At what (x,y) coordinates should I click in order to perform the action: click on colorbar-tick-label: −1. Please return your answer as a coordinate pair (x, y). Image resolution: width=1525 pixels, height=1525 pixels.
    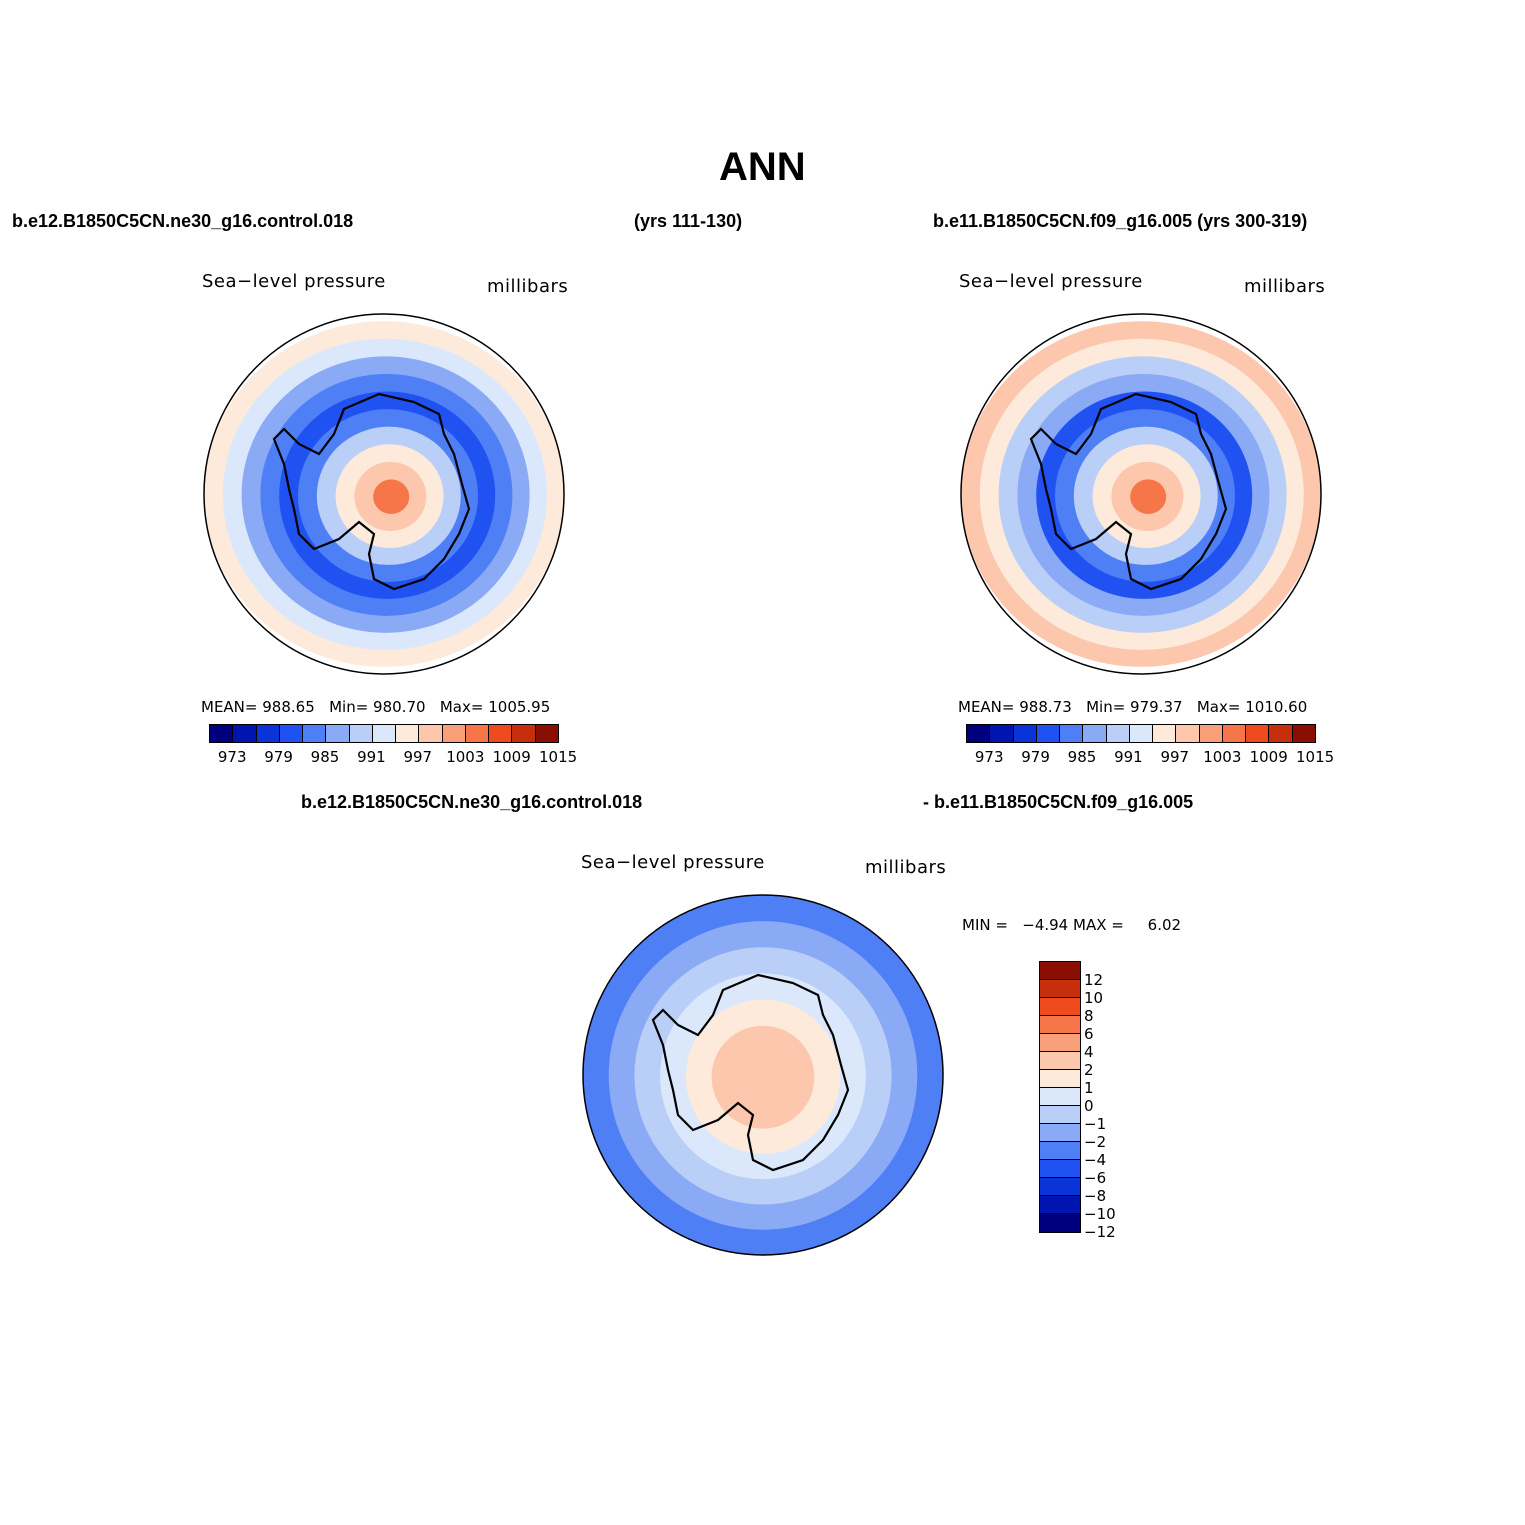
    Looking at the image, I should click on (1095, 1124).